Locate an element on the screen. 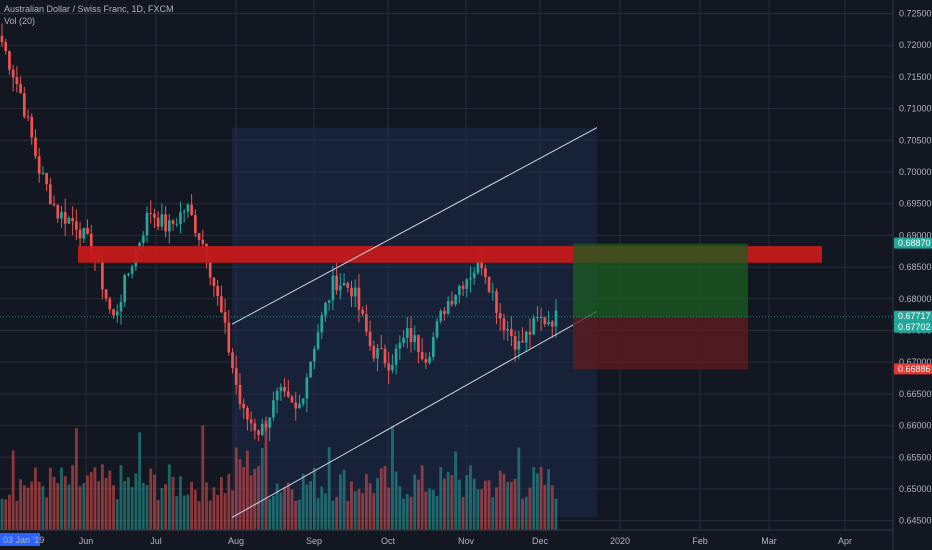 The width and height of the screenshot is (932, 550). price-badge-target: 0.68870 is located at coordinates (913, 243).